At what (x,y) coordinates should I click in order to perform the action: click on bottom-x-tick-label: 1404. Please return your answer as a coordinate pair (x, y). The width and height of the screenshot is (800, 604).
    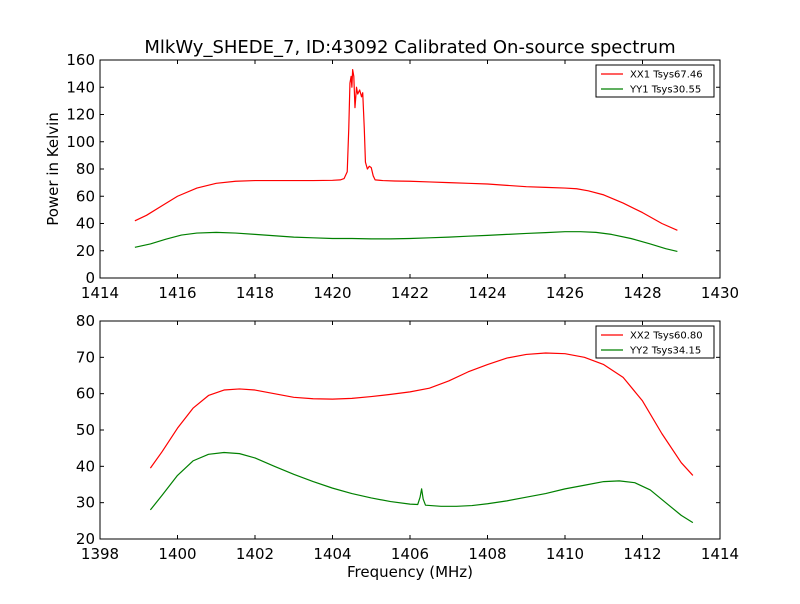
    Looking at the image, I should click on (332, 554).